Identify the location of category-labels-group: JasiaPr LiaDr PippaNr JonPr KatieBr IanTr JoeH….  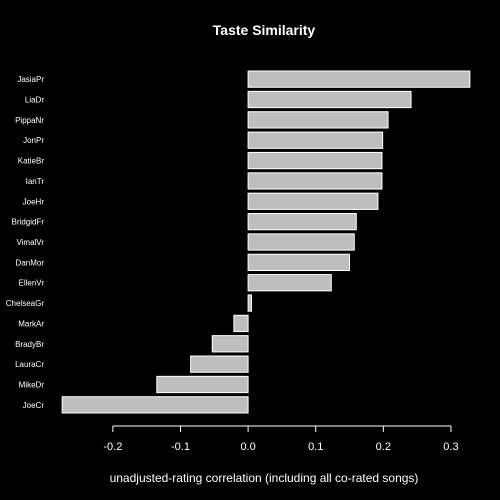
(25, 242).